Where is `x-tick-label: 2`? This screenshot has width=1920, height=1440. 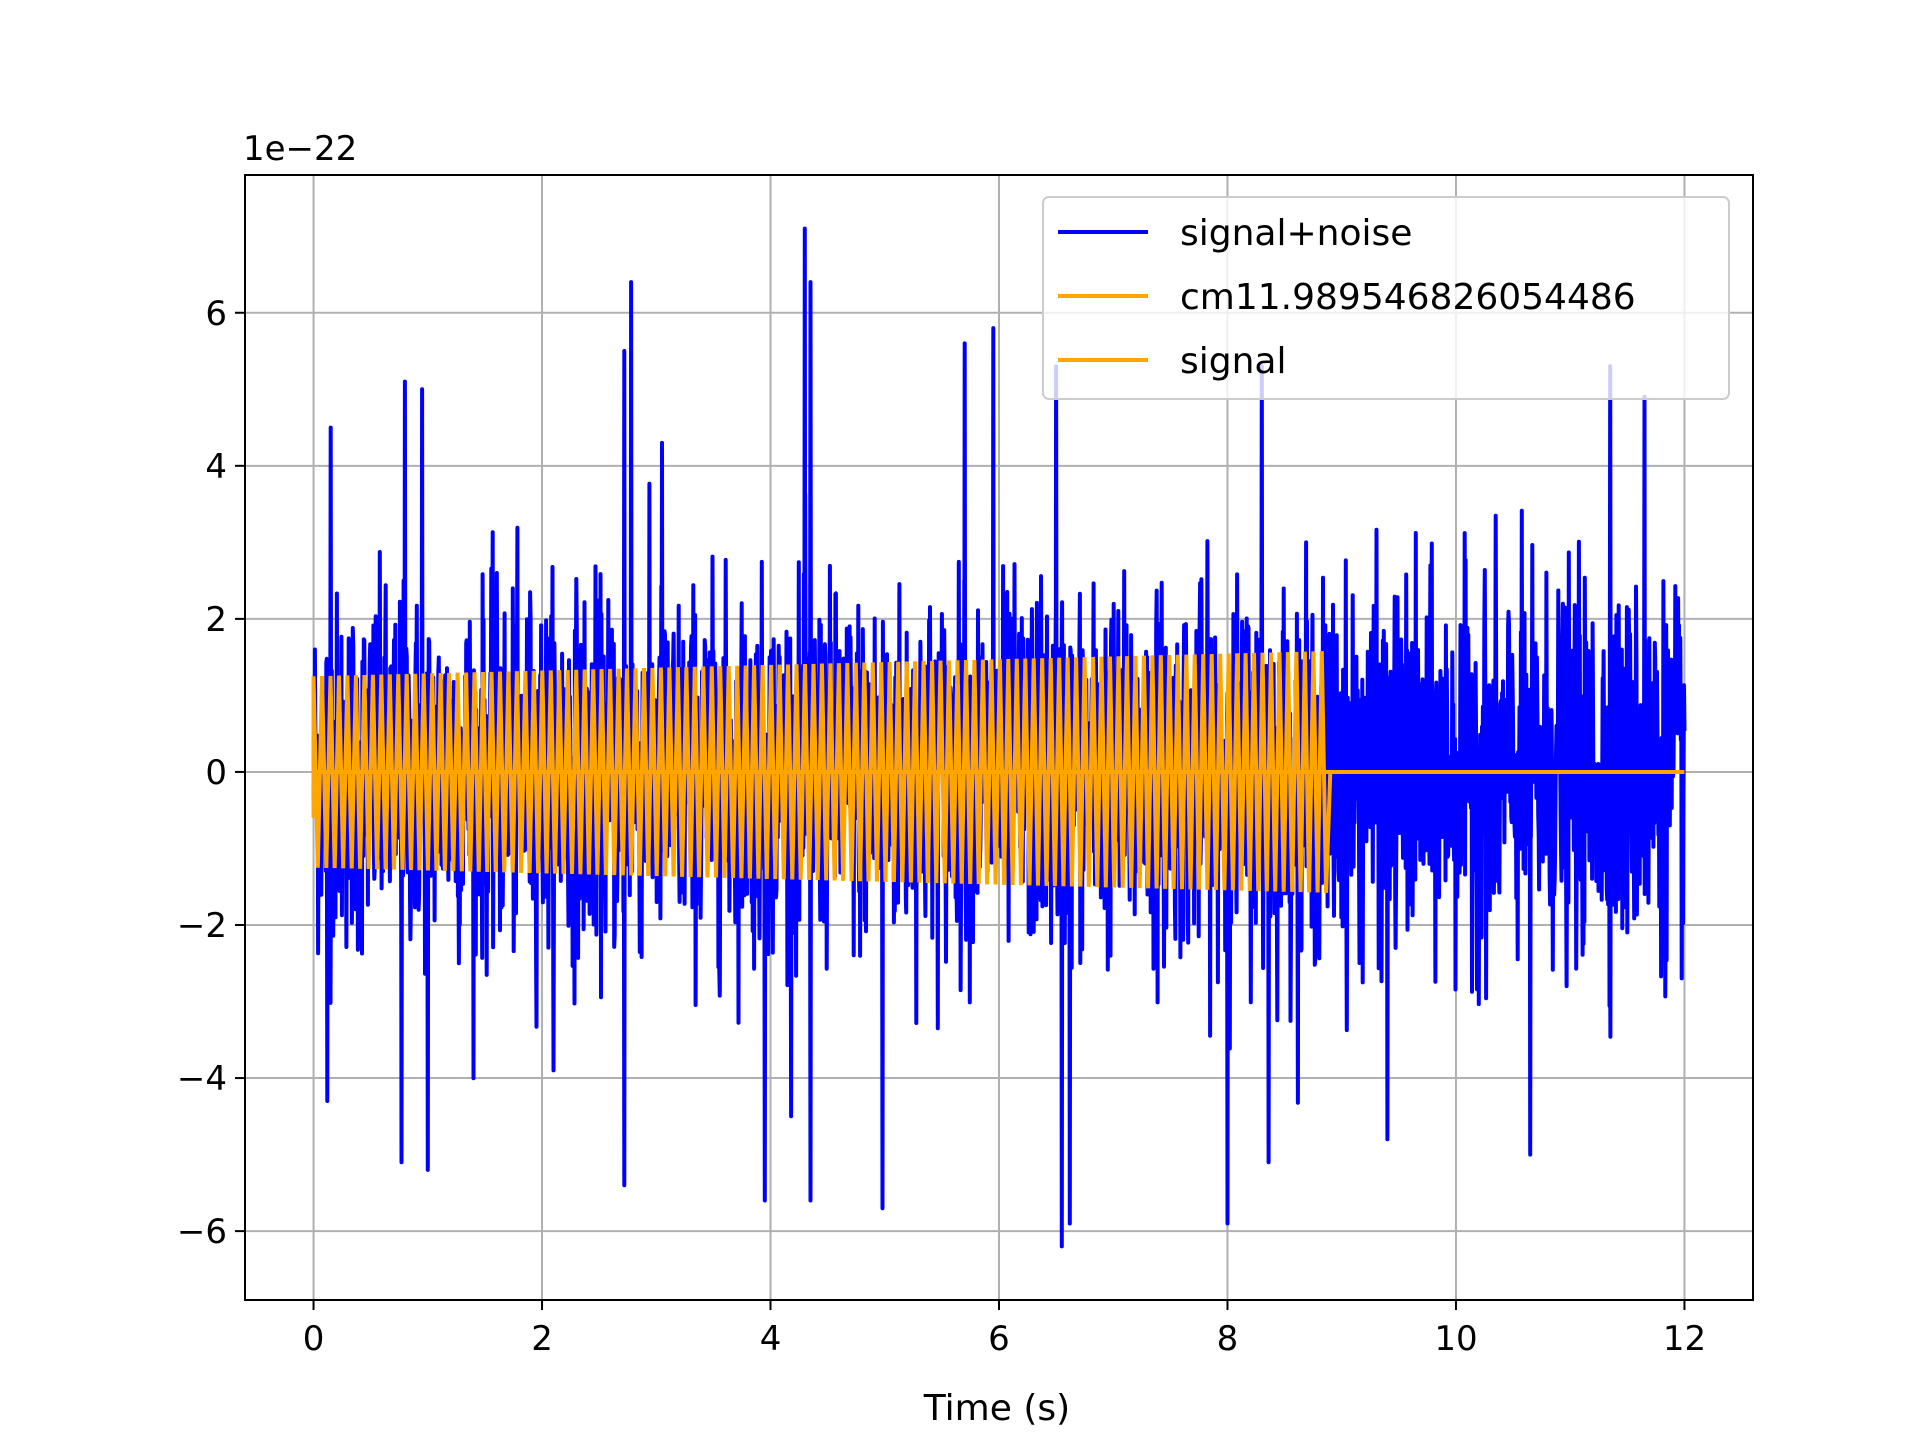 x-tick-label: 2 is located at coordinates (542, 1339).